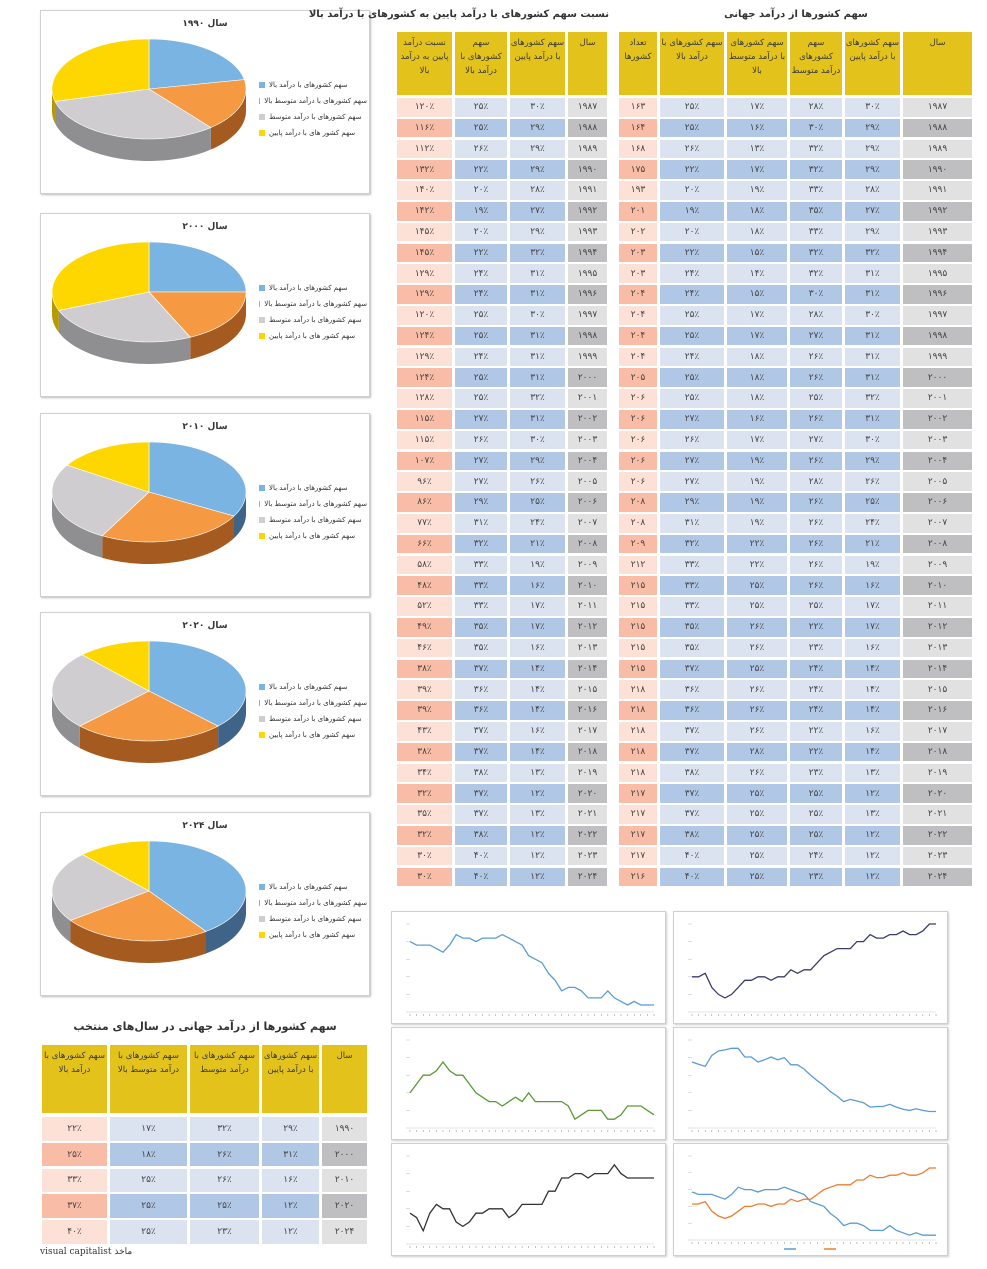 The image size is (987, 1269). What do you see at coordinates (537, 440) in the screenshot?
I see `low-share-cell: ۳۰٪` at bounding box center [537, 440].